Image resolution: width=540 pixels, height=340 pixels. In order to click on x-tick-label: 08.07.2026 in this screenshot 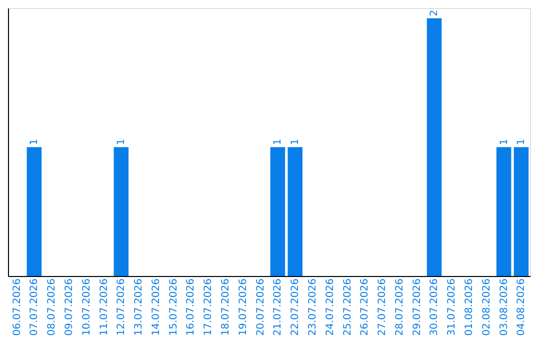, I will do `click(52, 307)`.